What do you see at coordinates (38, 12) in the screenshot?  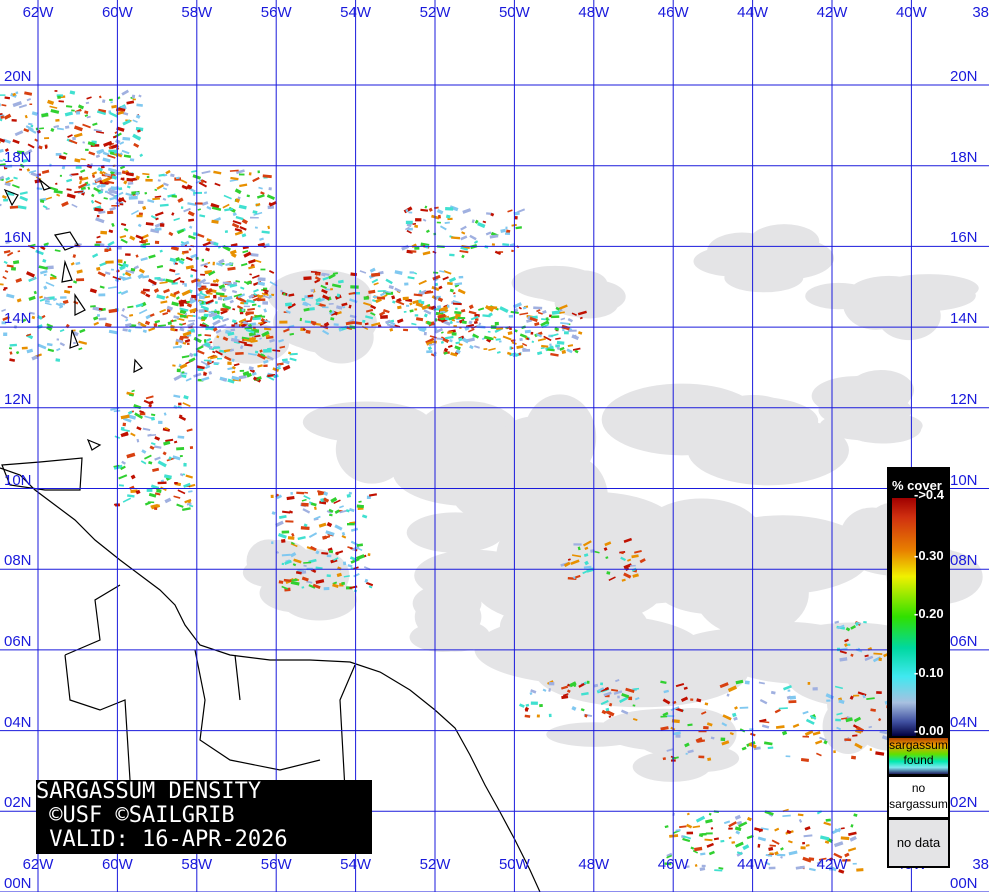 I see `longitude-label: 62W` at bounding box center [38, 12].